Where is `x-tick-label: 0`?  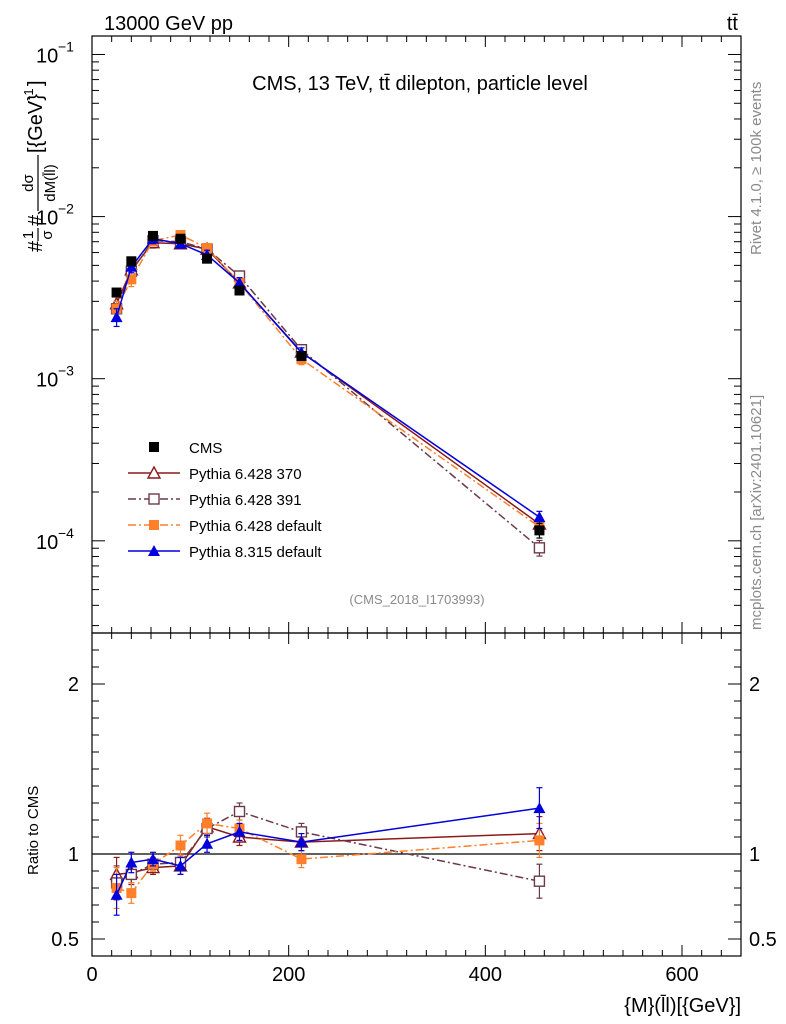
x-tick-label: 0 is located at coordinates (91, 975).